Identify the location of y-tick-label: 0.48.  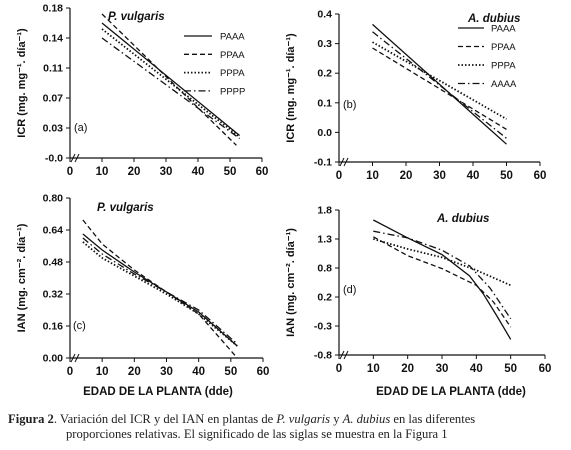
(53, 263).